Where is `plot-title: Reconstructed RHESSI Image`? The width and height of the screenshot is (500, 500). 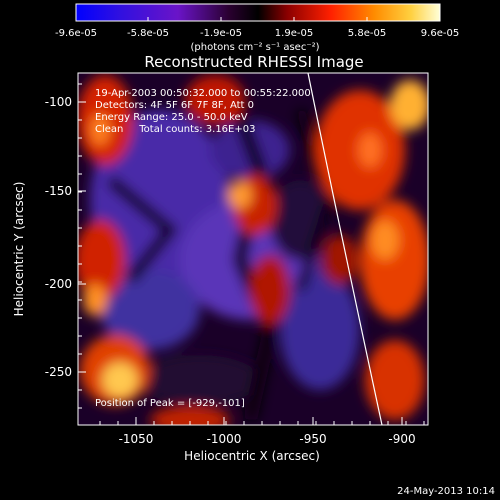 plot-title: Reconstructed RHESSI Image is located at coordinates (253, 62).